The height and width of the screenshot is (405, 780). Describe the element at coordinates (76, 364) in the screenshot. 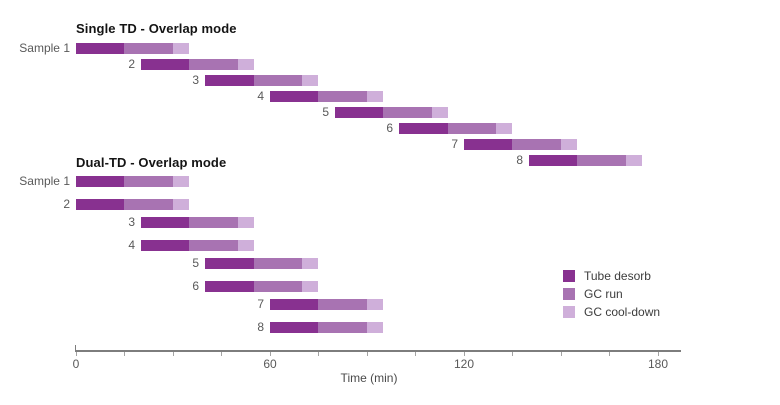

I see `x-axis-tick-label: 0` at that location.